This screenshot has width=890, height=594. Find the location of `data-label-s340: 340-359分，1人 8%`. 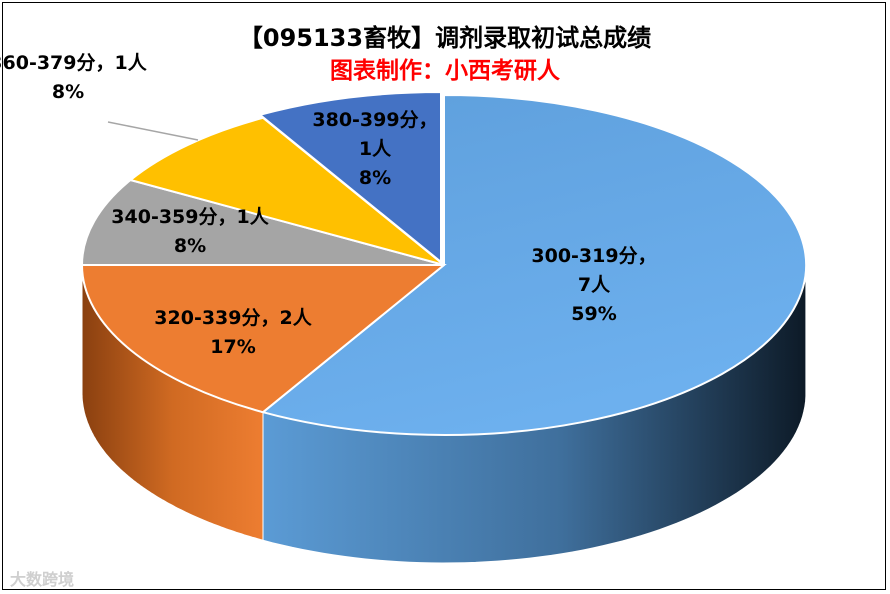

data-label-s340: 340-359分，1人 8% is located at coordinates (190, 231).